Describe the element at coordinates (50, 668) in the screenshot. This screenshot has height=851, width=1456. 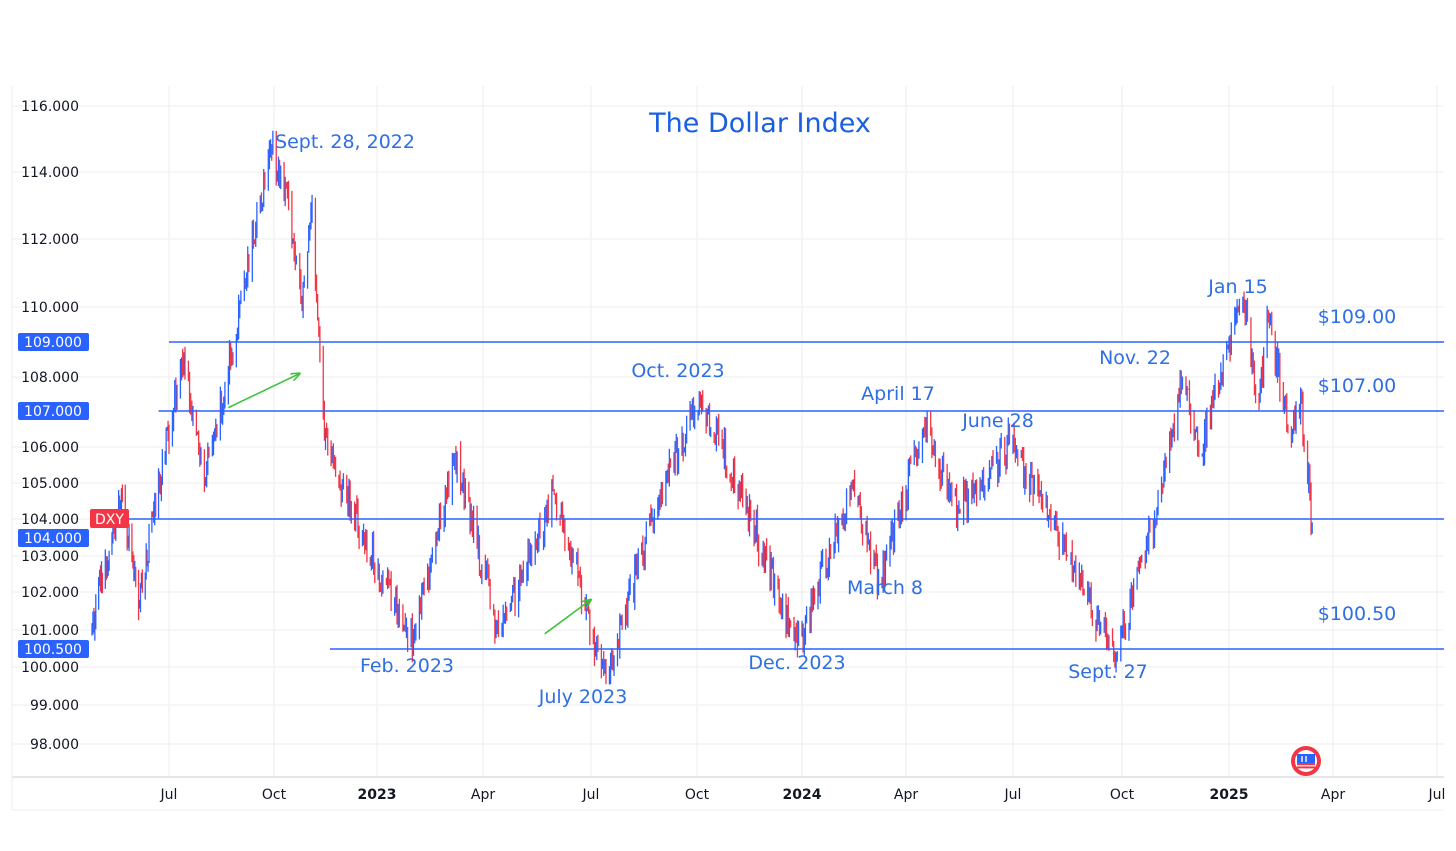
I see `y-tick-label: 100.000` at that location.